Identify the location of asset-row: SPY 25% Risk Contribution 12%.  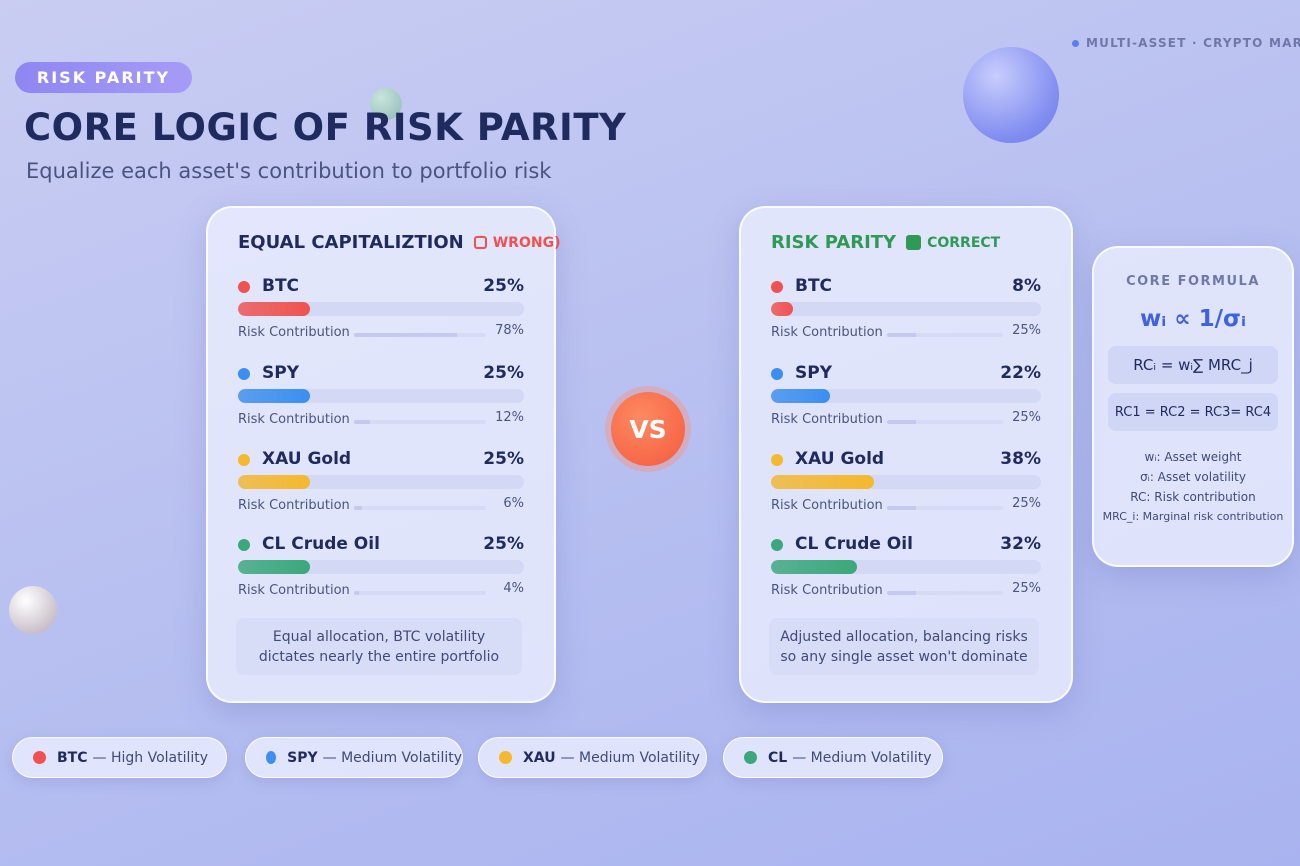
(381, 403).